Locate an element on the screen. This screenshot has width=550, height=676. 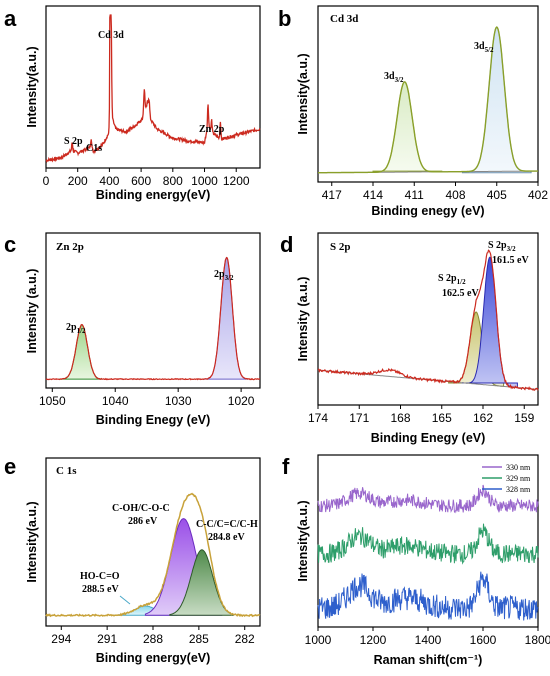
x-tick-label: 1050 is located at coordinates (52, 401).